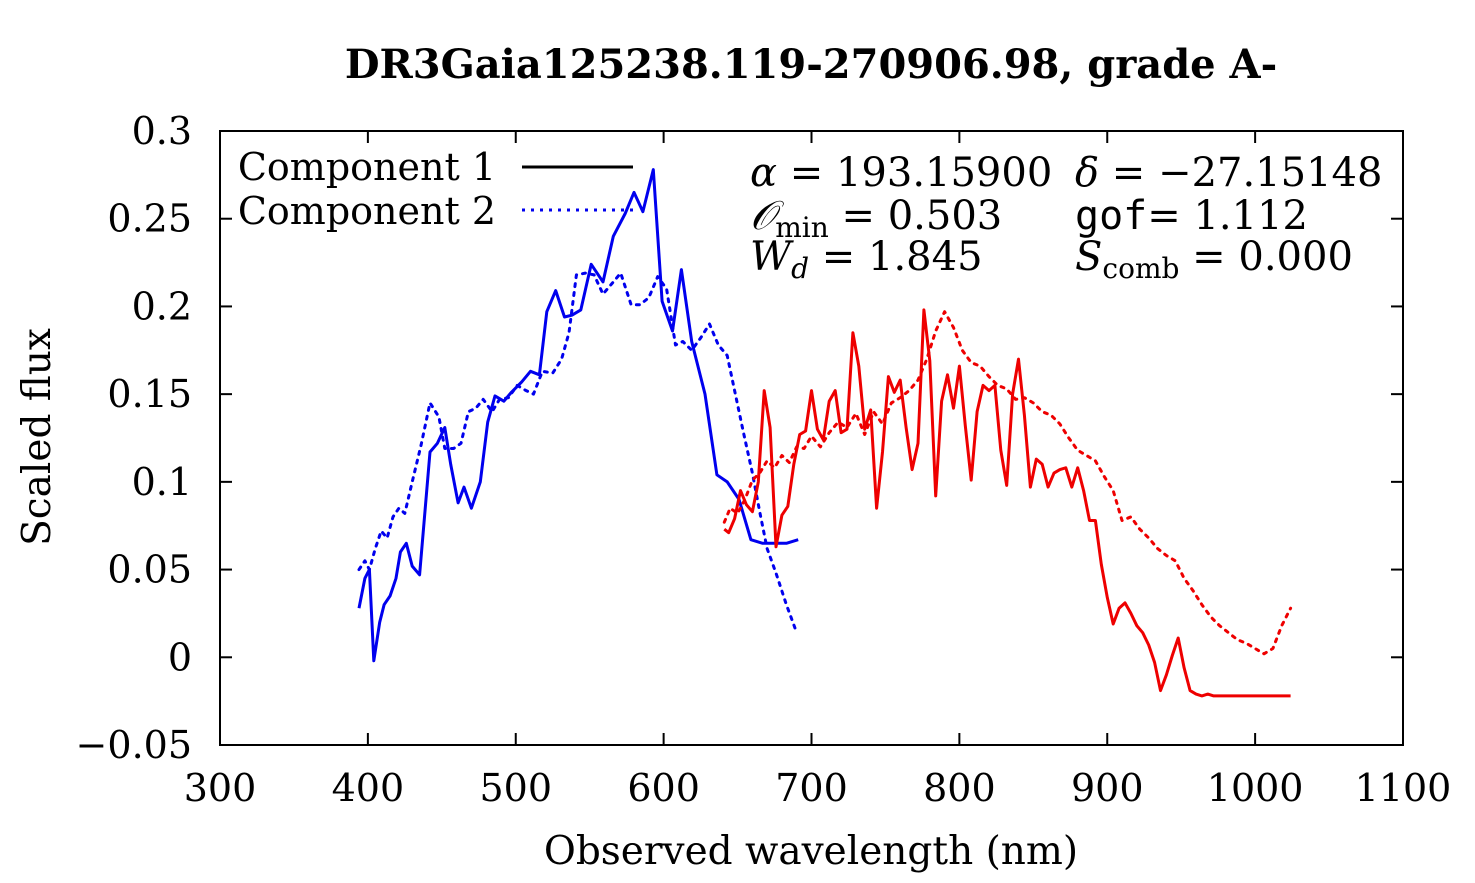 This screenshot has height=883, width=1475. What do you see at coordinates (1107, 788) in the screenshot?
I see `x-tick-label: 900` at bounding box center [1107, 788].